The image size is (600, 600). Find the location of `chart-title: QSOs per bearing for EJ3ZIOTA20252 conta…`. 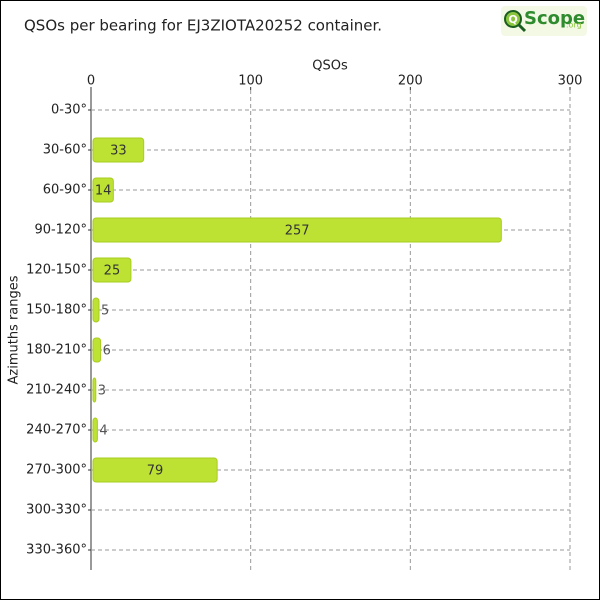

chart-title: QSOs per bearing for EJ3ZIOTA20252 conta… is located at coordinates (203, 26).